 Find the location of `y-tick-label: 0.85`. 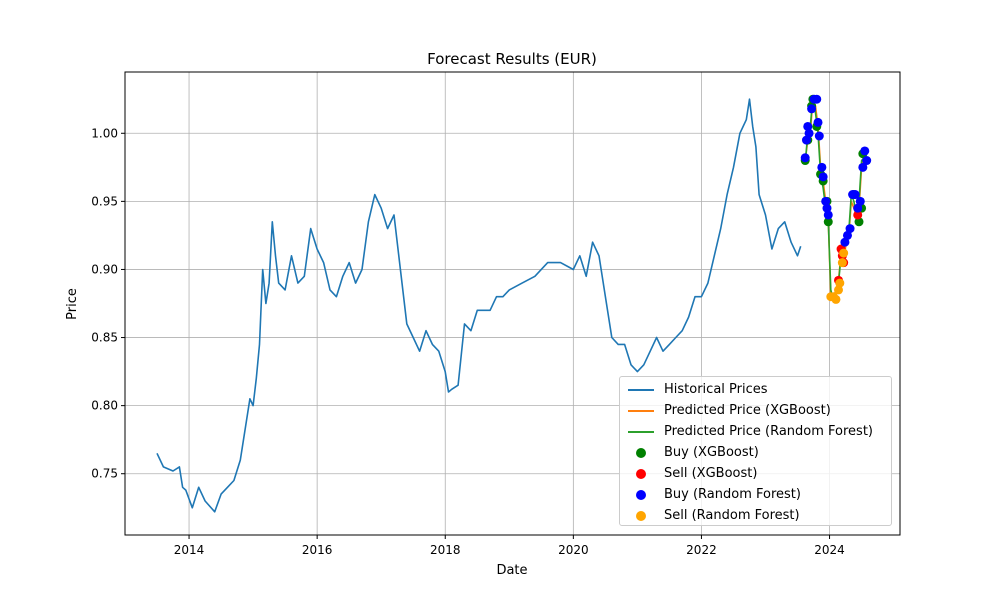

y-tick-label: 0.85 is located at coordinates (104, 338).